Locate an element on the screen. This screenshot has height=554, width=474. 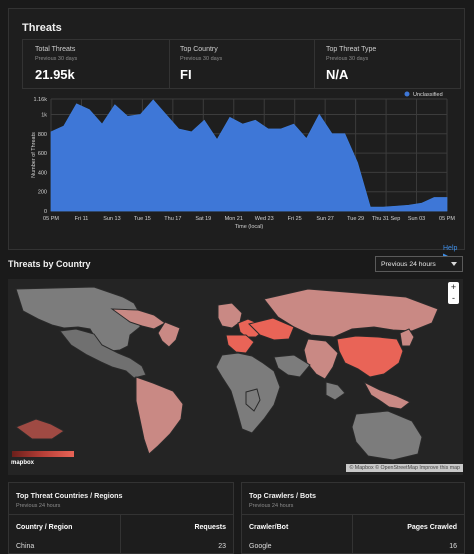
table-row-crawler: Google is located at coordinates (260, 546).